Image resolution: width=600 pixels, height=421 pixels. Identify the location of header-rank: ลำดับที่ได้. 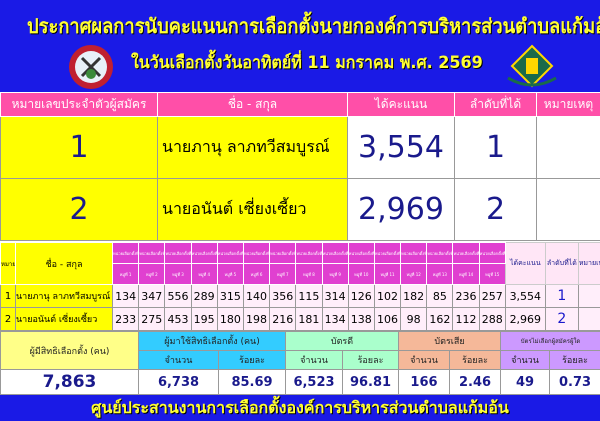
(495, 104).